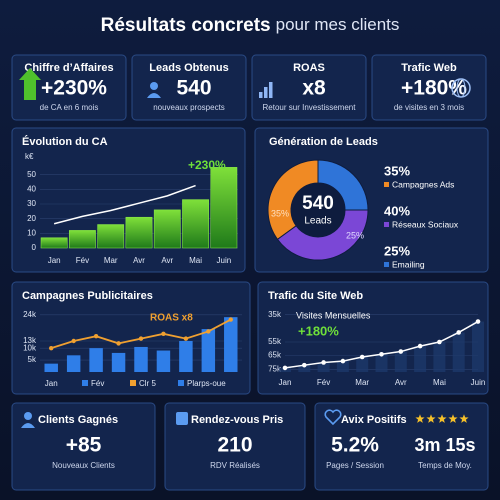 This screenshot has width=500, height=500. What do you see at coordinates (397, 210) in the screenshot?
I see `legend-value: 40%` at bounding box center [397, 210].